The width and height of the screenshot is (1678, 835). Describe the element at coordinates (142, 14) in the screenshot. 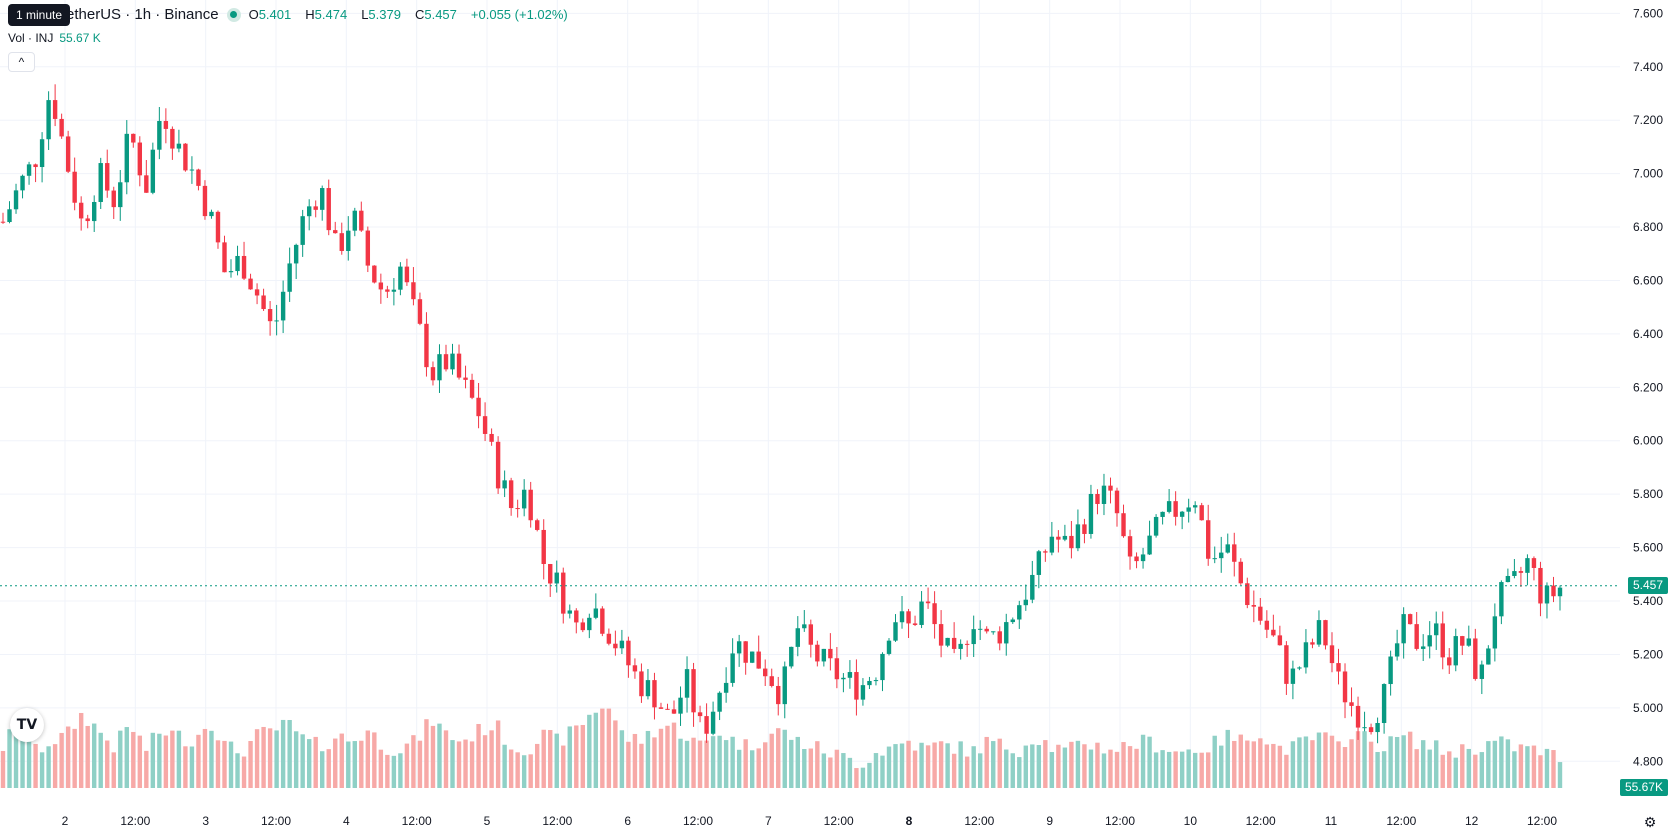

I see `symbol-title: etherUS · 1h · Binance` at that location.